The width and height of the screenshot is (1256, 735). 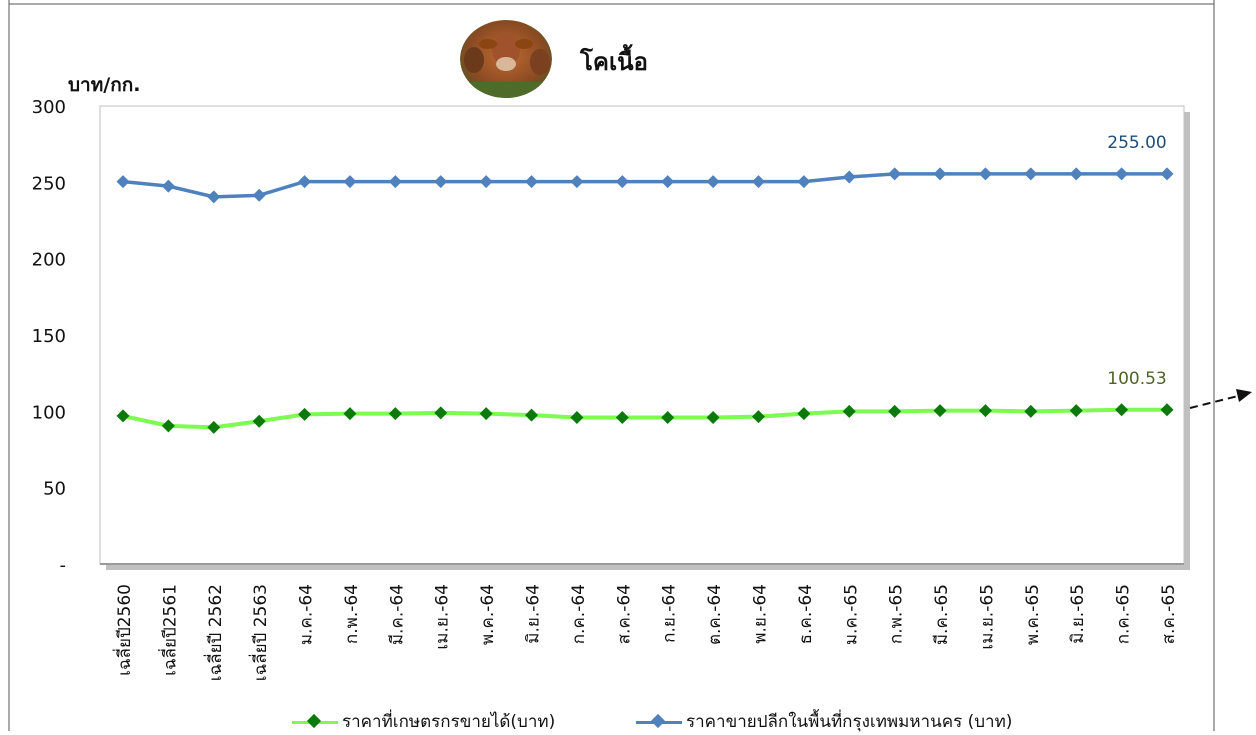 I want to click on x-tick-label: มี.ค.-65, so click(x=942, y=614).